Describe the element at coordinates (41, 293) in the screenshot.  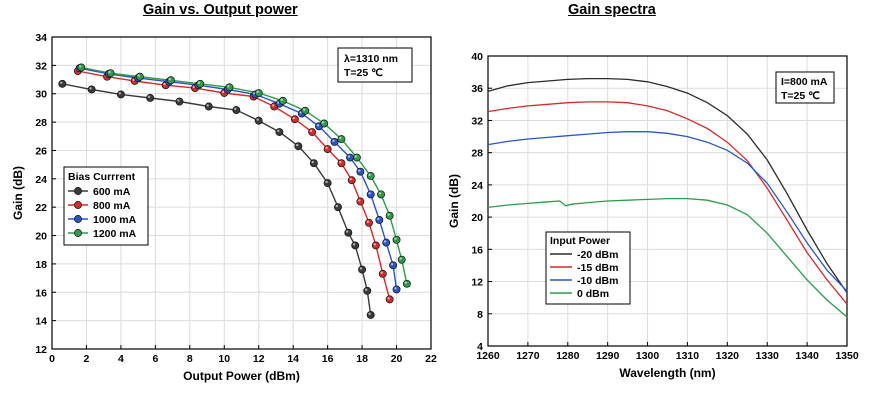
I see `chart1-ytick-label: 16` at that location.